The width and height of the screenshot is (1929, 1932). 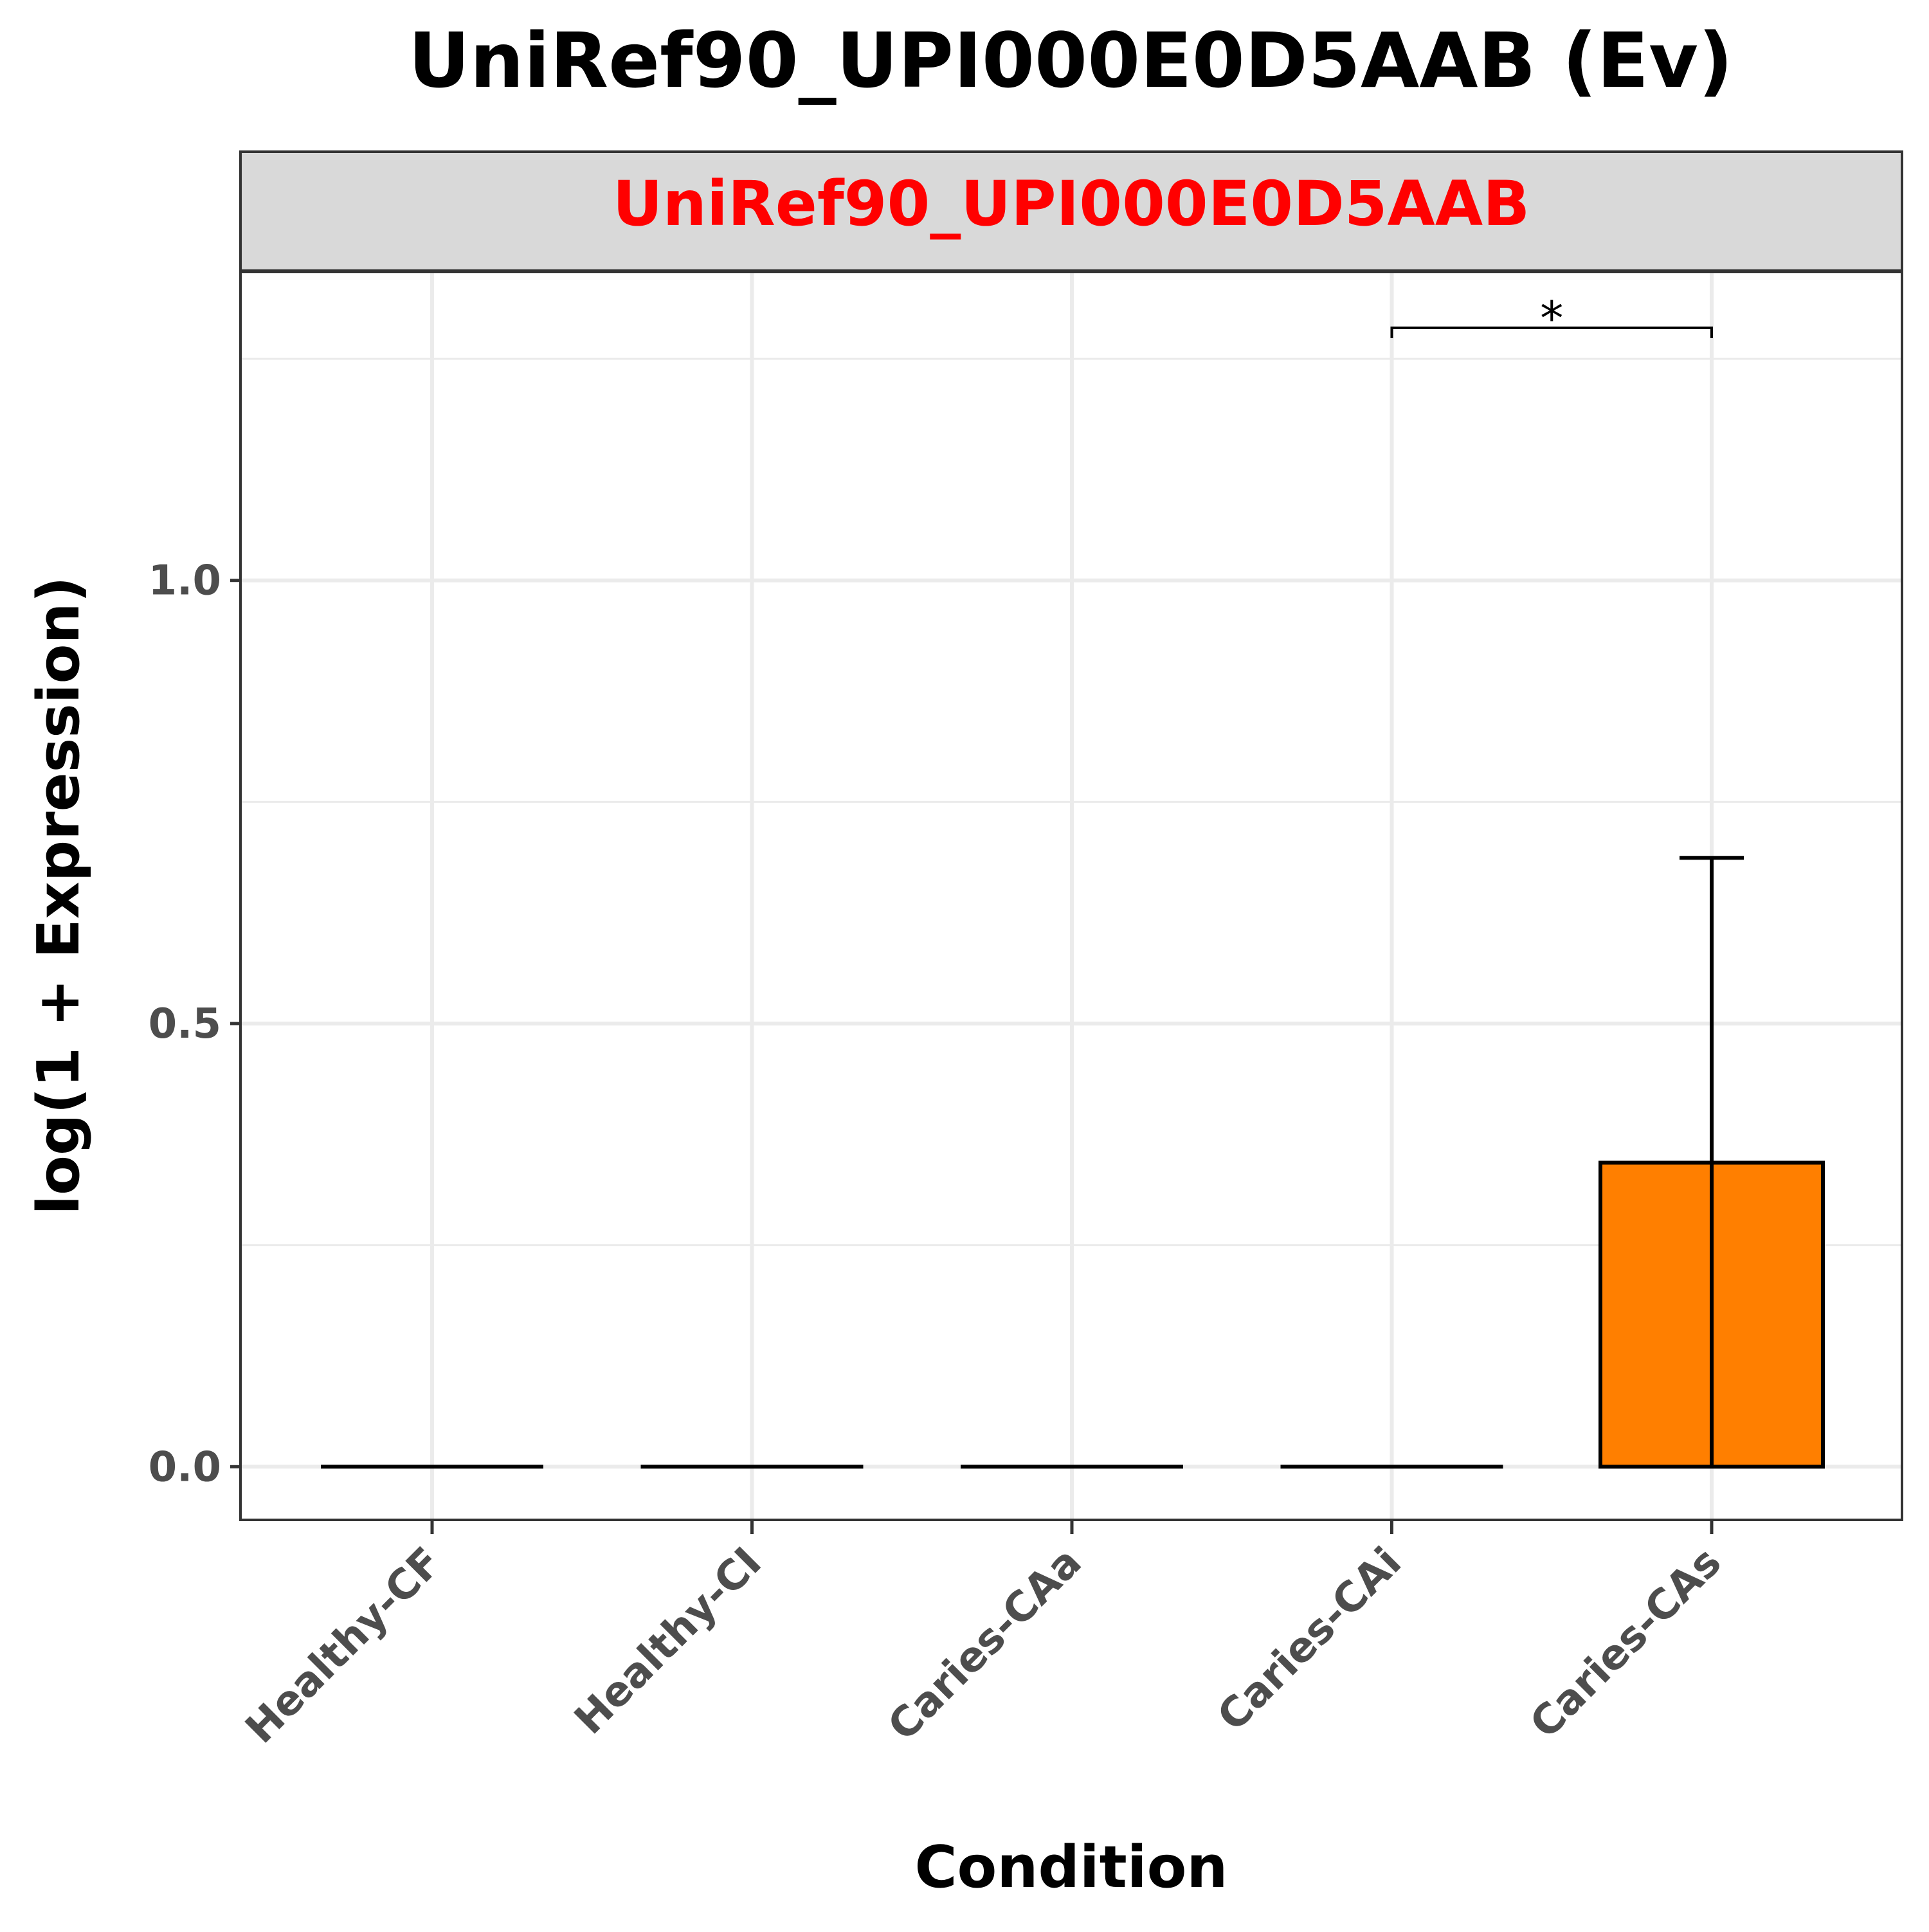 I want to click on significance-bracket, so click(x=1551, y=332).